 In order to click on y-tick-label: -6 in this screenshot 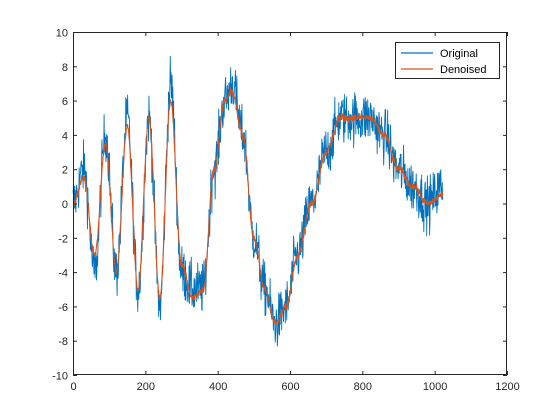, I will do `click(63, 308)`.